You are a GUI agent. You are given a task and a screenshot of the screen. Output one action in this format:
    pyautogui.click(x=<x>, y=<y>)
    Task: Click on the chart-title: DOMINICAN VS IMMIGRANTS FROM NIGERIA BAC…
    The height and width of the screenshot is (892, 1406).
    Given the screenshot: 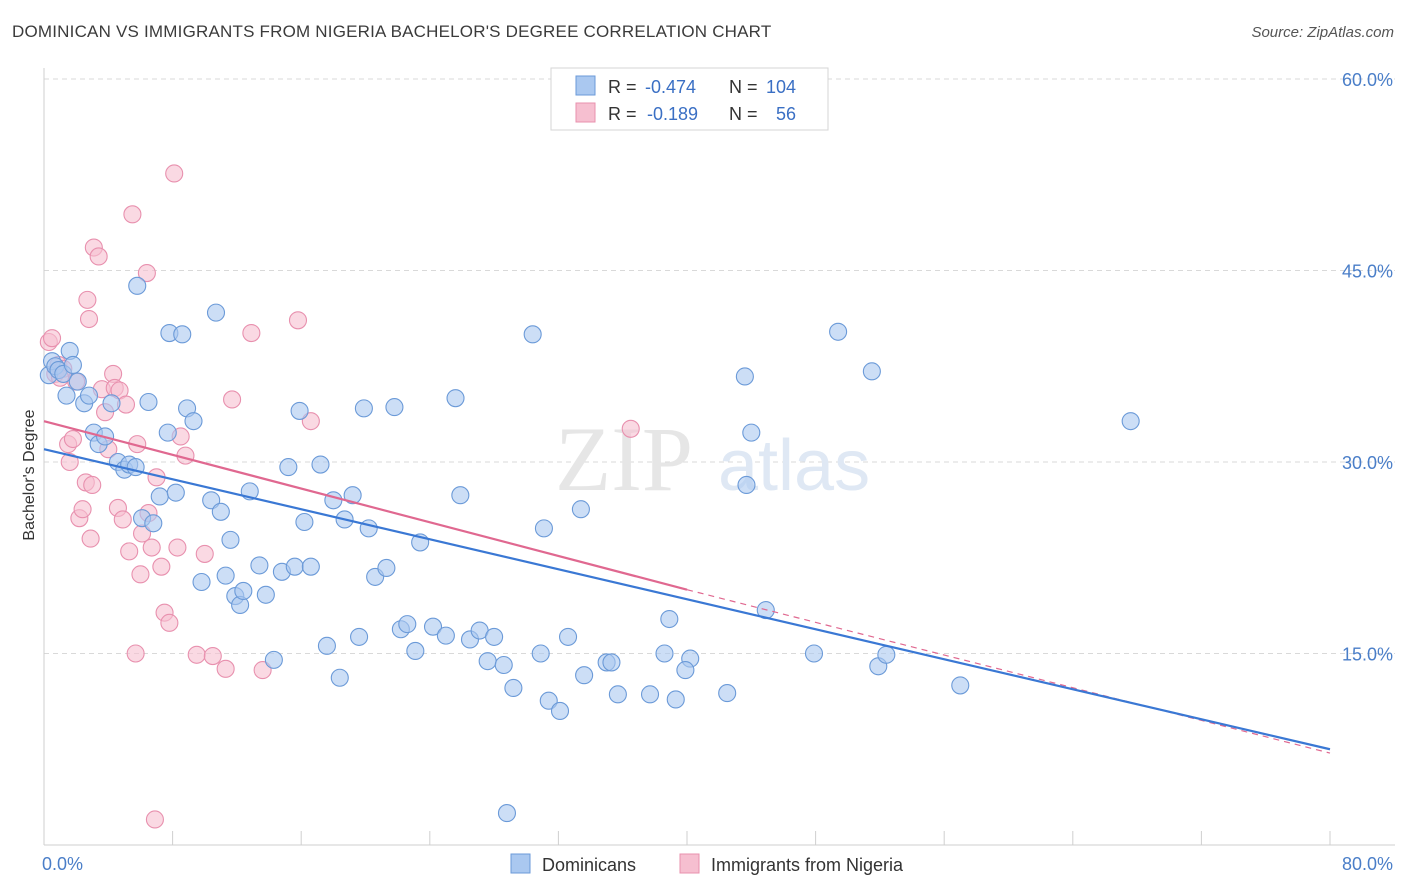 What is the action you would take?
    pyautogui.click(x=392, y=31)
    